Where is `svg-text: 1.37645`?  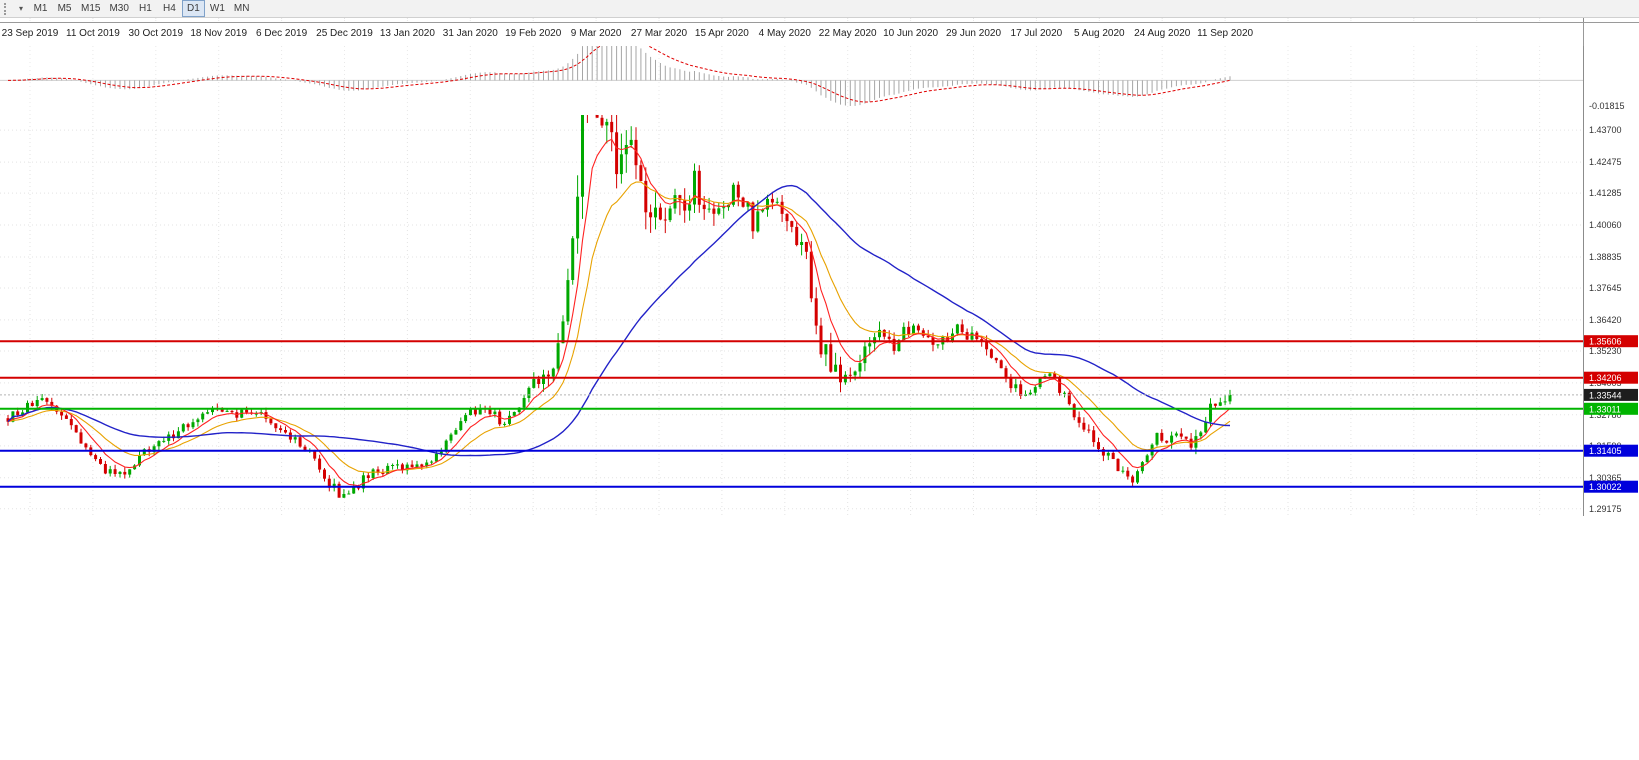
svg-text: 1.37645 is located at coordinates (1605, 288).